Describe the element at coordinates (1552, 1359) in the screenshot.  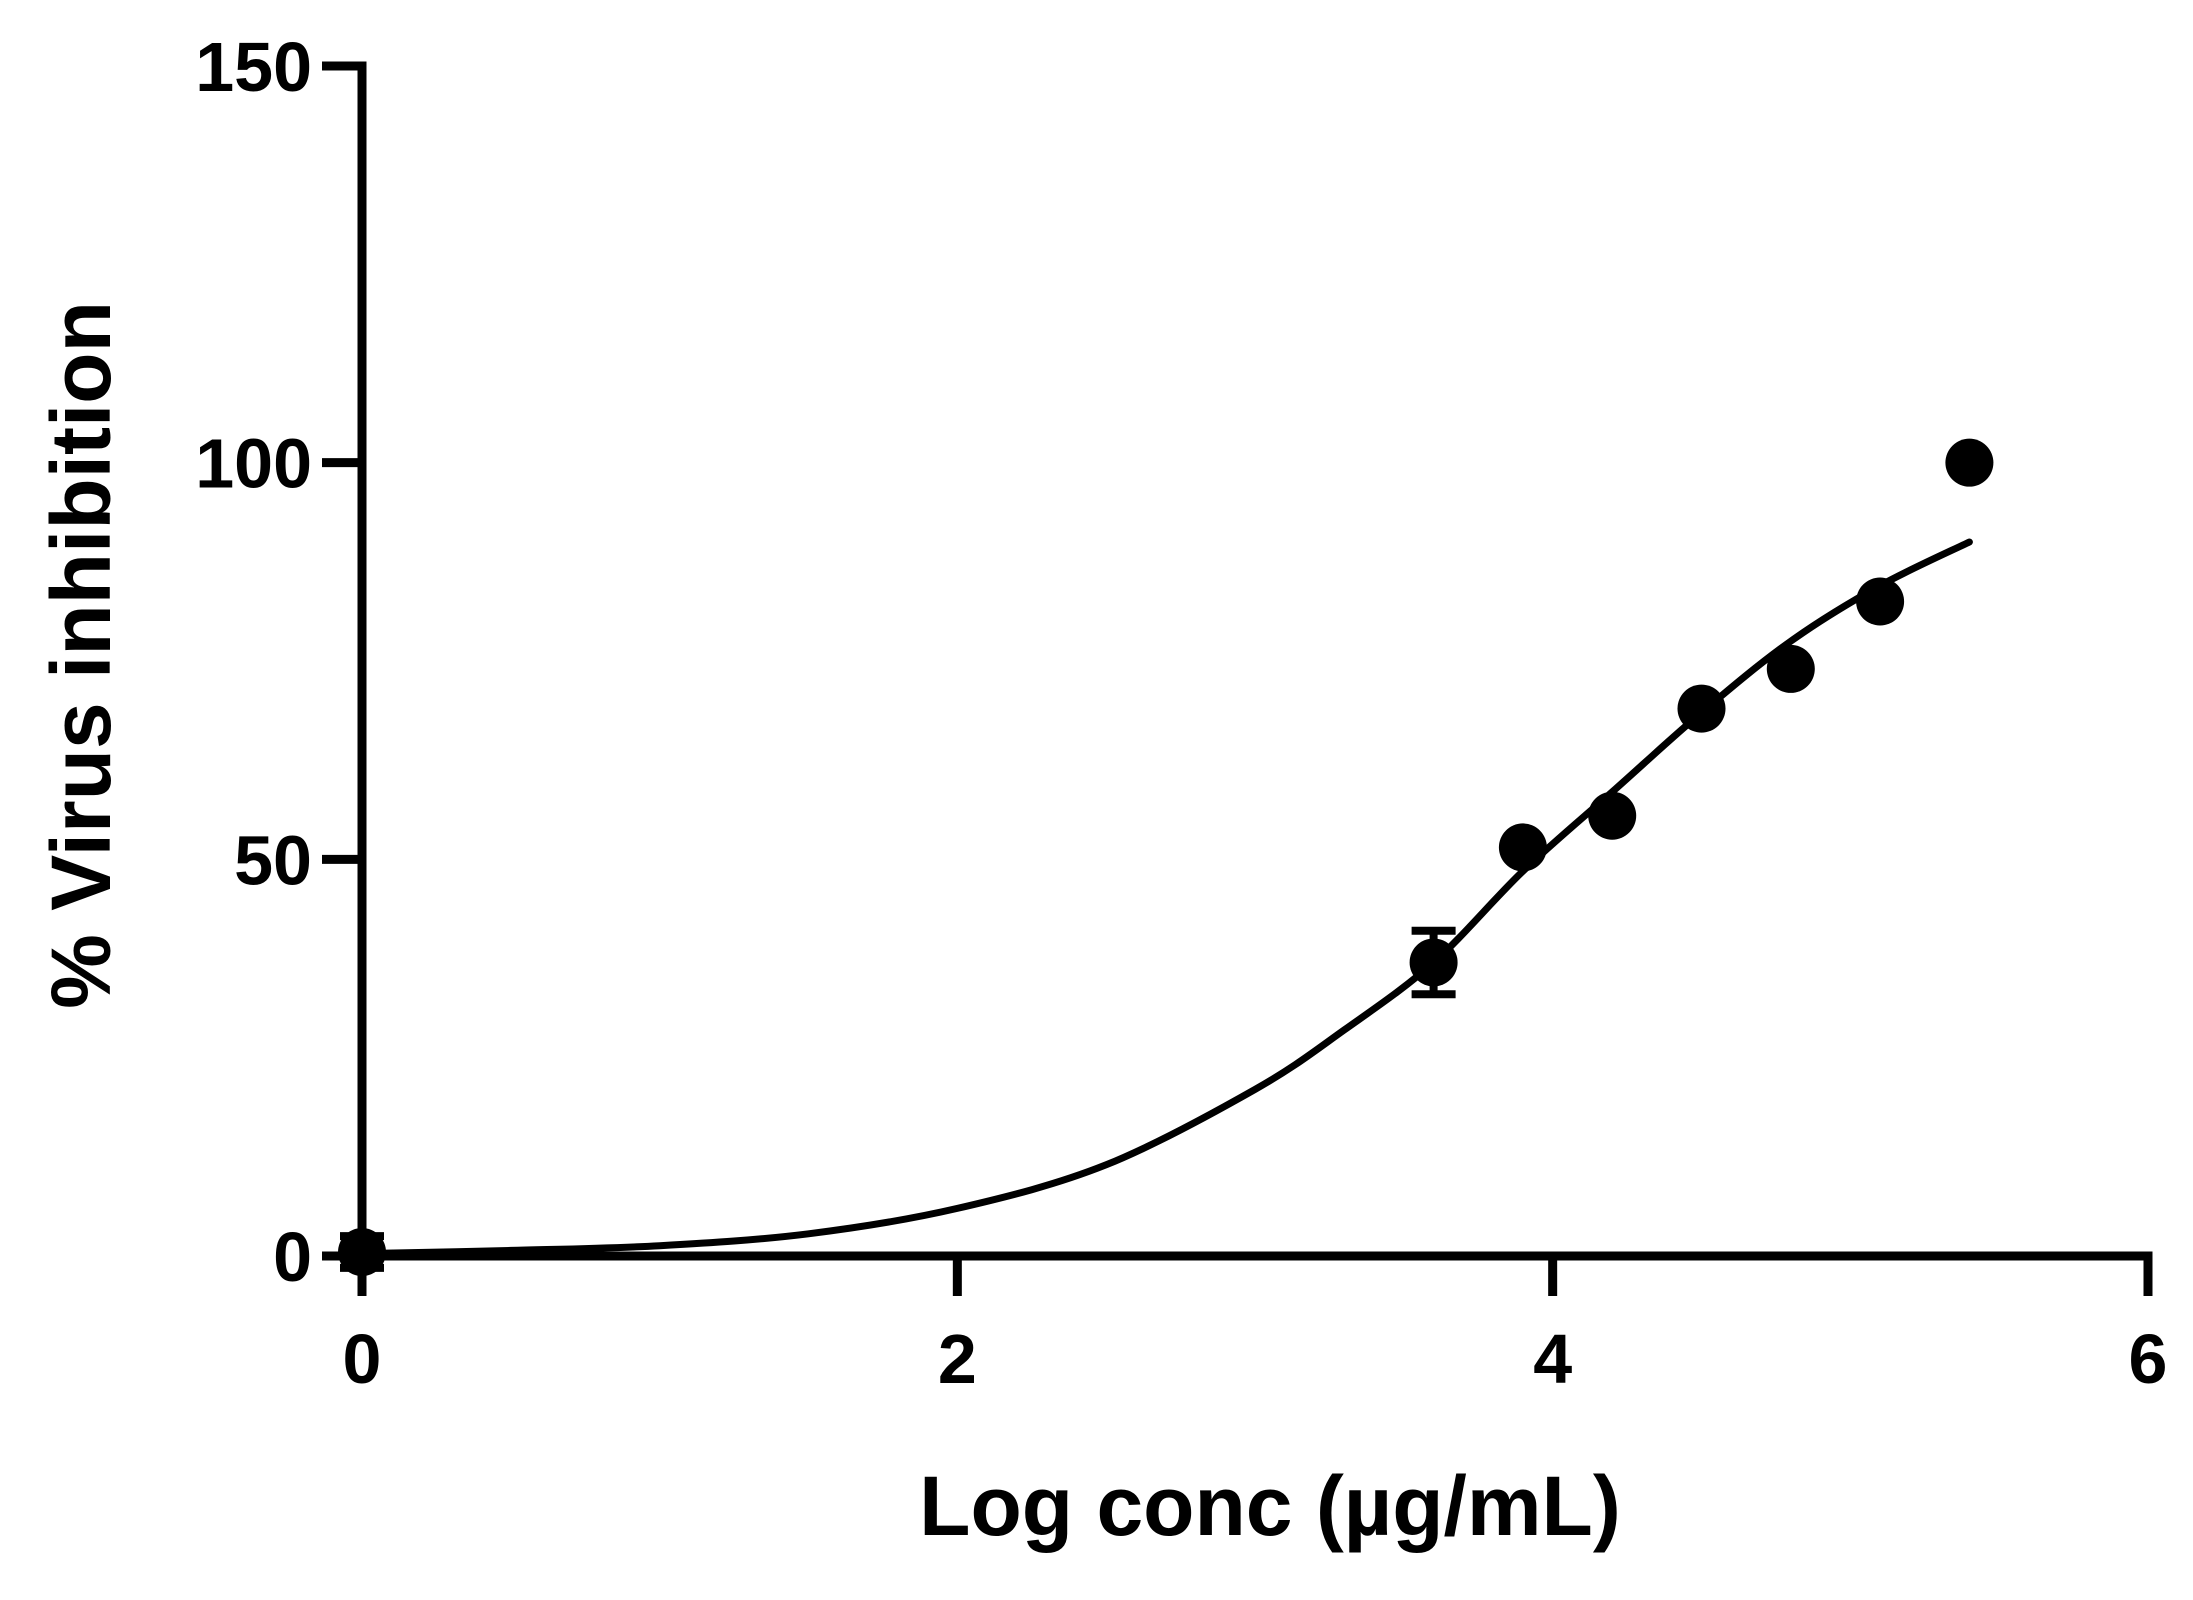
I see `x-tick-label: 4` at that location.